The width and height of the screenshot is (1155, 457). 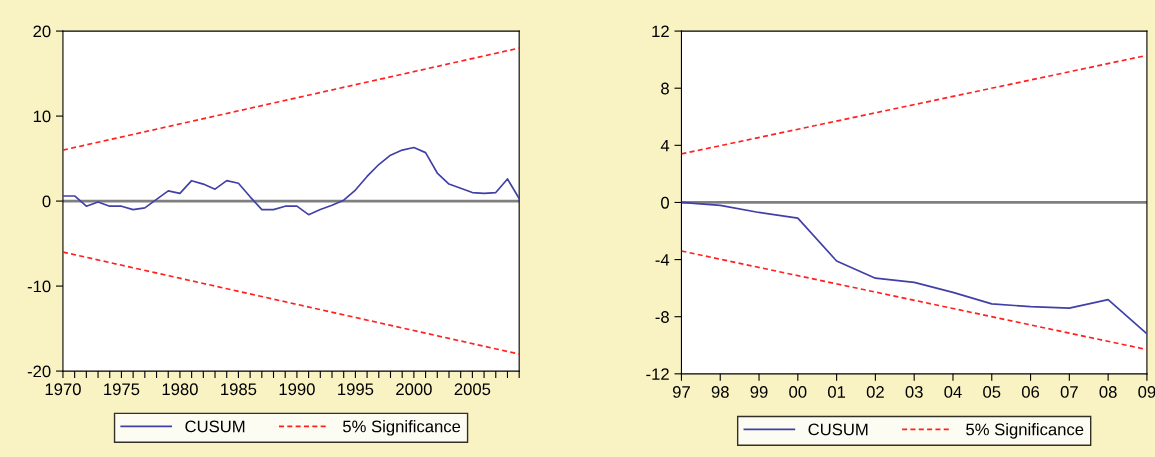 I want to click on x-tick-label: 00, so click(x=798, y=392).